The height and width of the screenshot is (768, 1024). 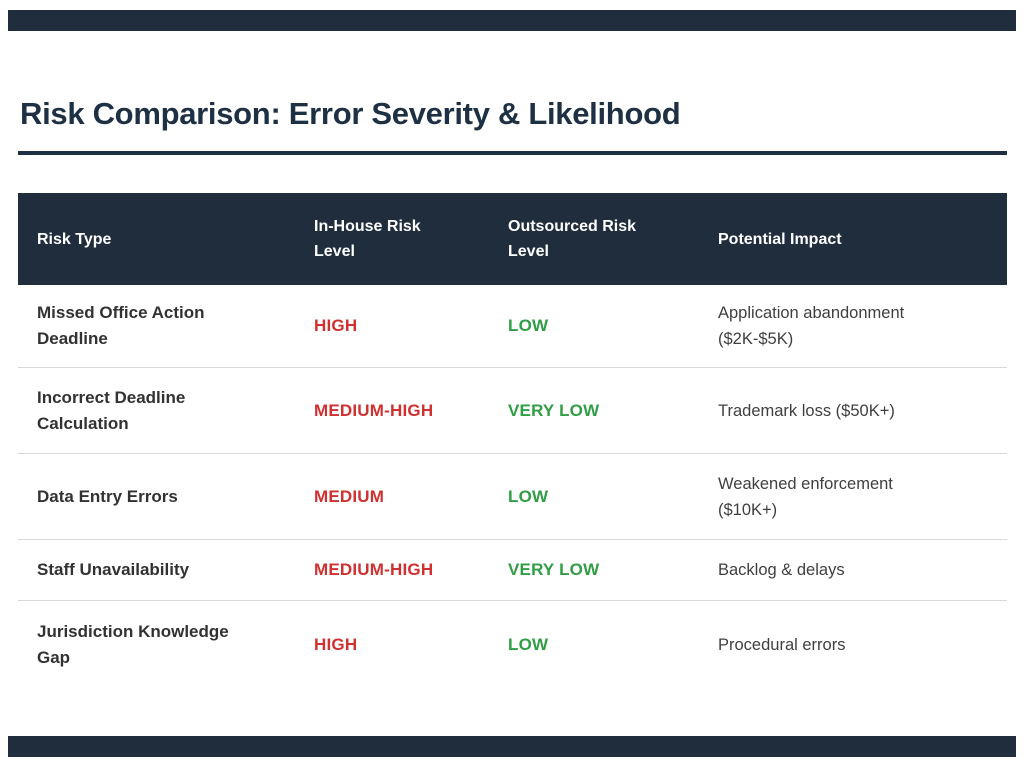 What do you see at coordinates (805, 496) in the screenshot?
I see `impact-cell: Weakened enforcement ($10K+)` at bounding box center [805, 496].